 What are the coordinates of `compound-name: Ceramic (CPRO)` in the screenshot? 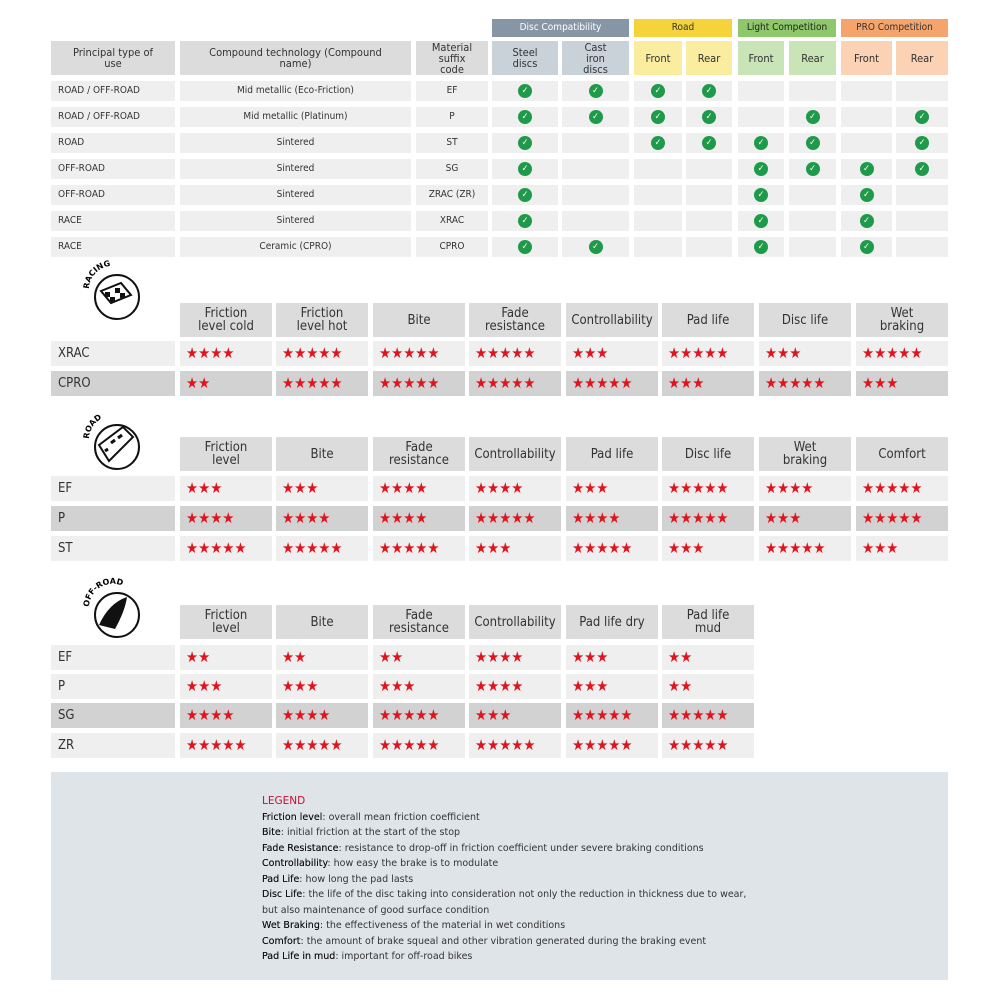 It's located at (295, 247).